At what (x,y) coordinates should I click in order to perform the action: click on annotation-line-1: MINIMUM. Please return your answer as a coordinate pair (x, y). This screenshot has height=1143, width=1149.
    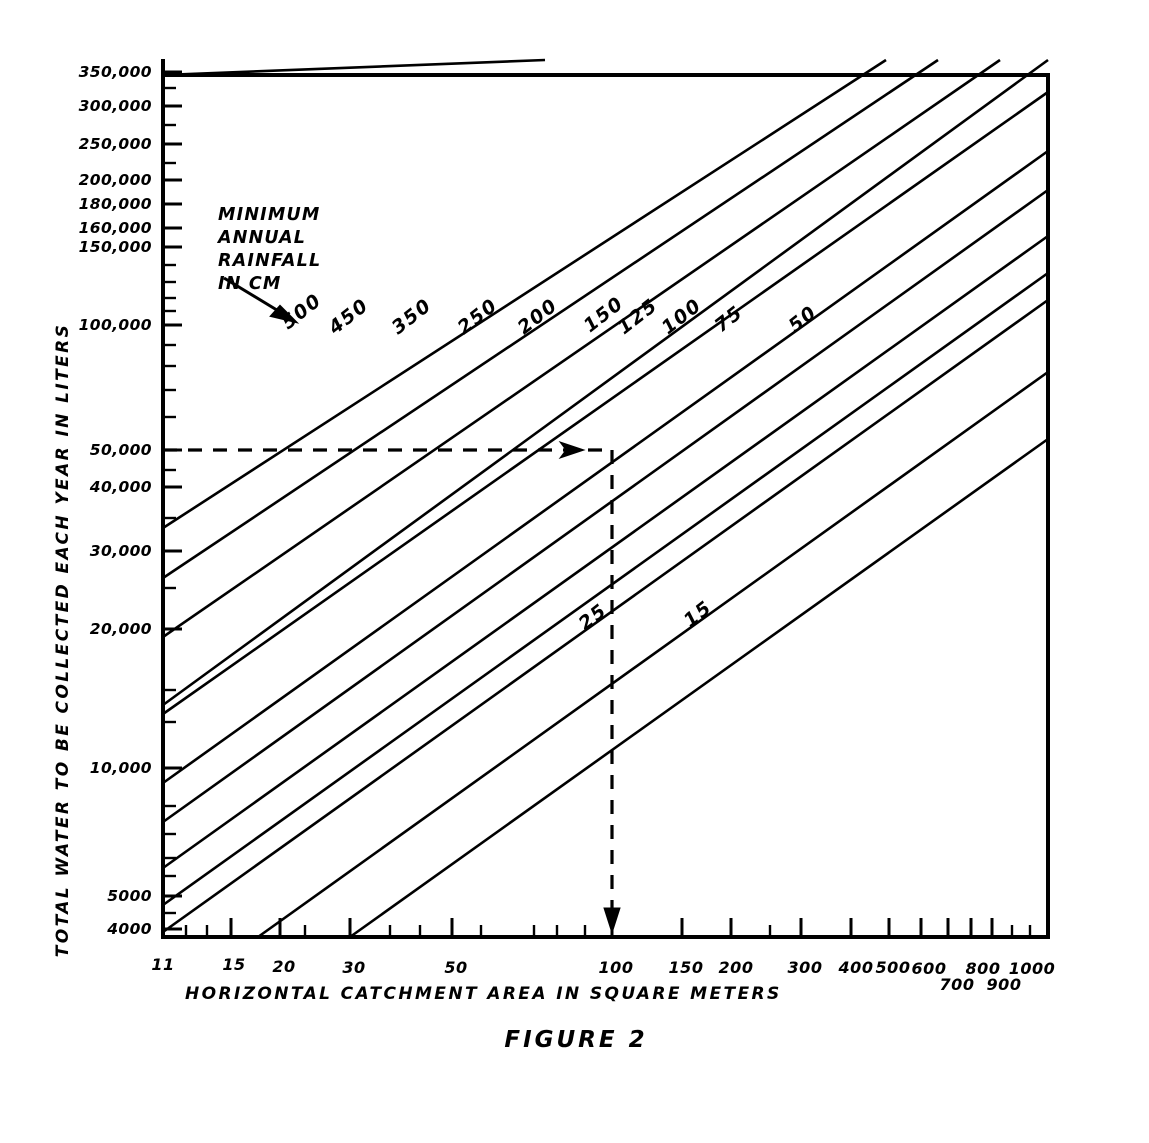
    Looking at the image, I should click on (269, 215).